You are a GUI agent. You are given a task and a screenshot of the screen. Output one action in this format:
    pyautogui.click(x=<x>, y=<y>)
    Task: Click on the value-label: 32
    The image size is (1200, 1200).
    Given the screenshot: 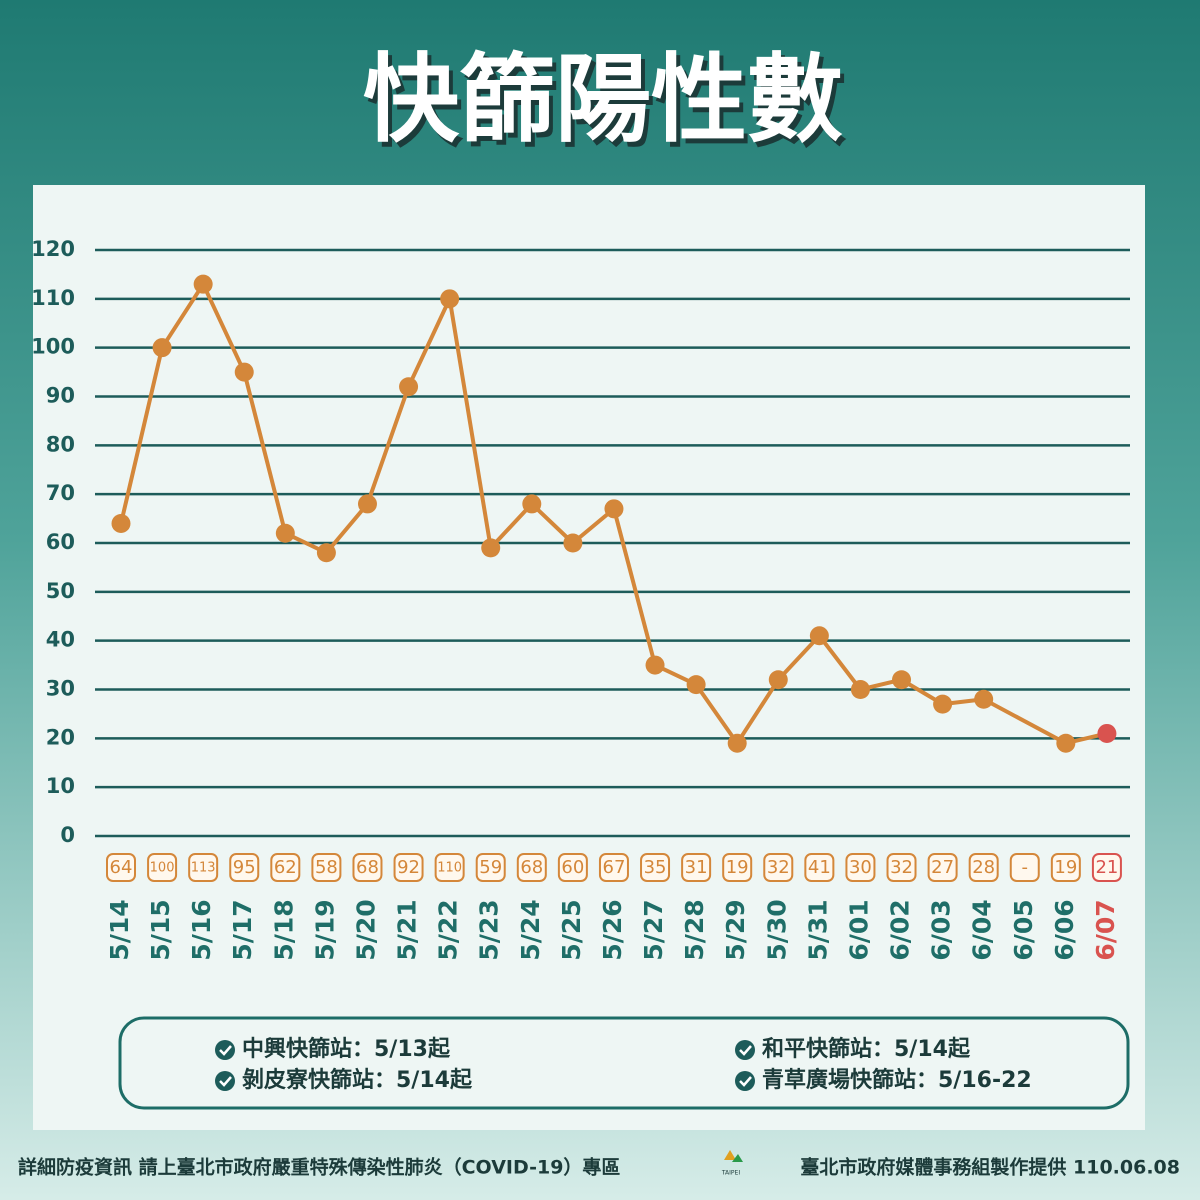 What is the action you would take?
    pyautogui.click(x=778, y=867)
    